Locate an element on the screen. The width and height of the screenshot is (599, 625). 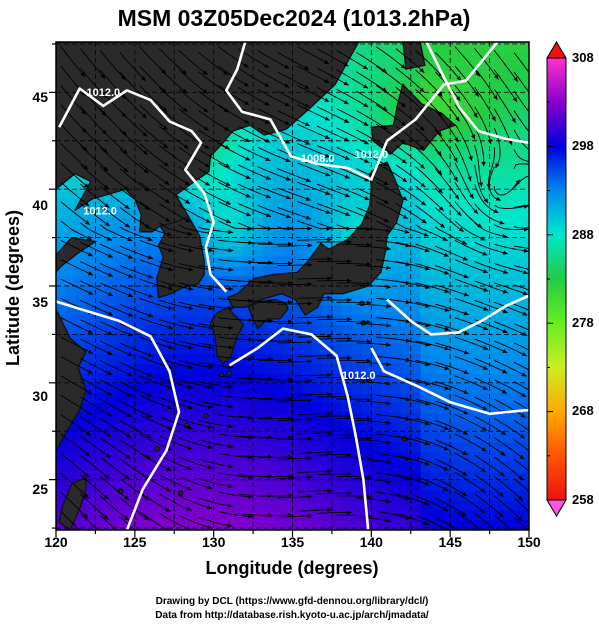
y-tick-label: 40 is located at coordinates (40, 205).